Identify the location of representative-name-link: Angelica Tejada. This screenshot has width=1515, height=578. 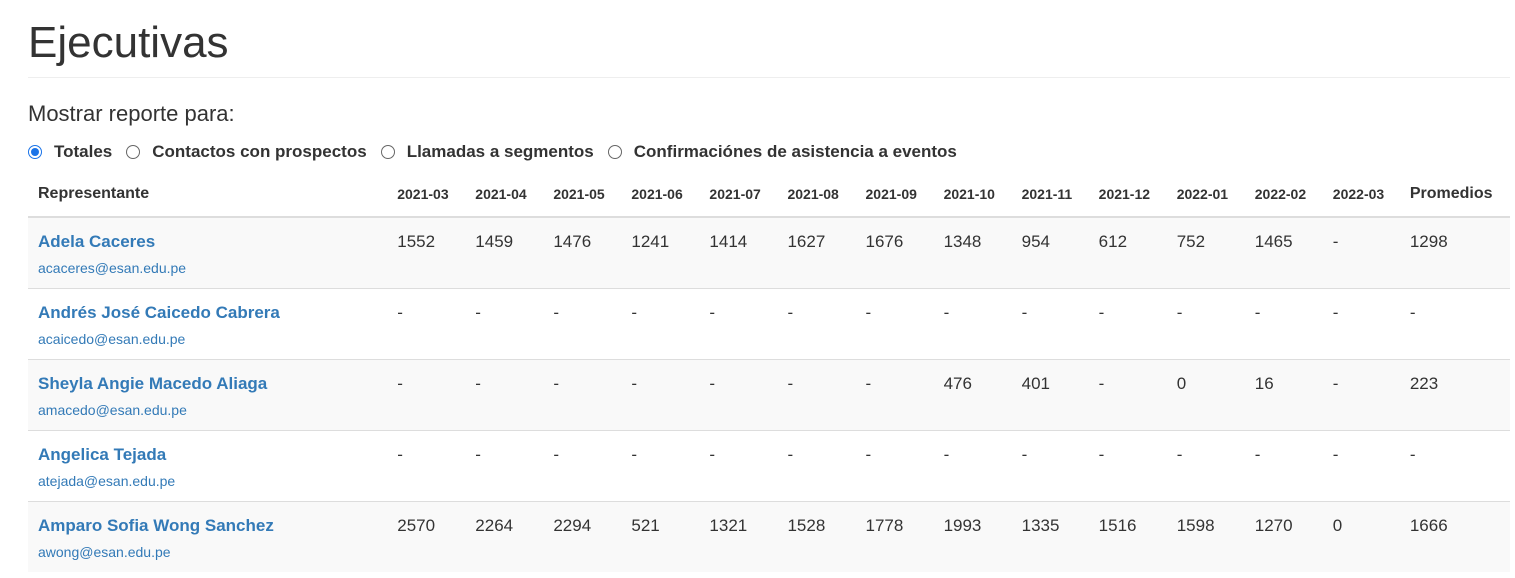
(102, 454).